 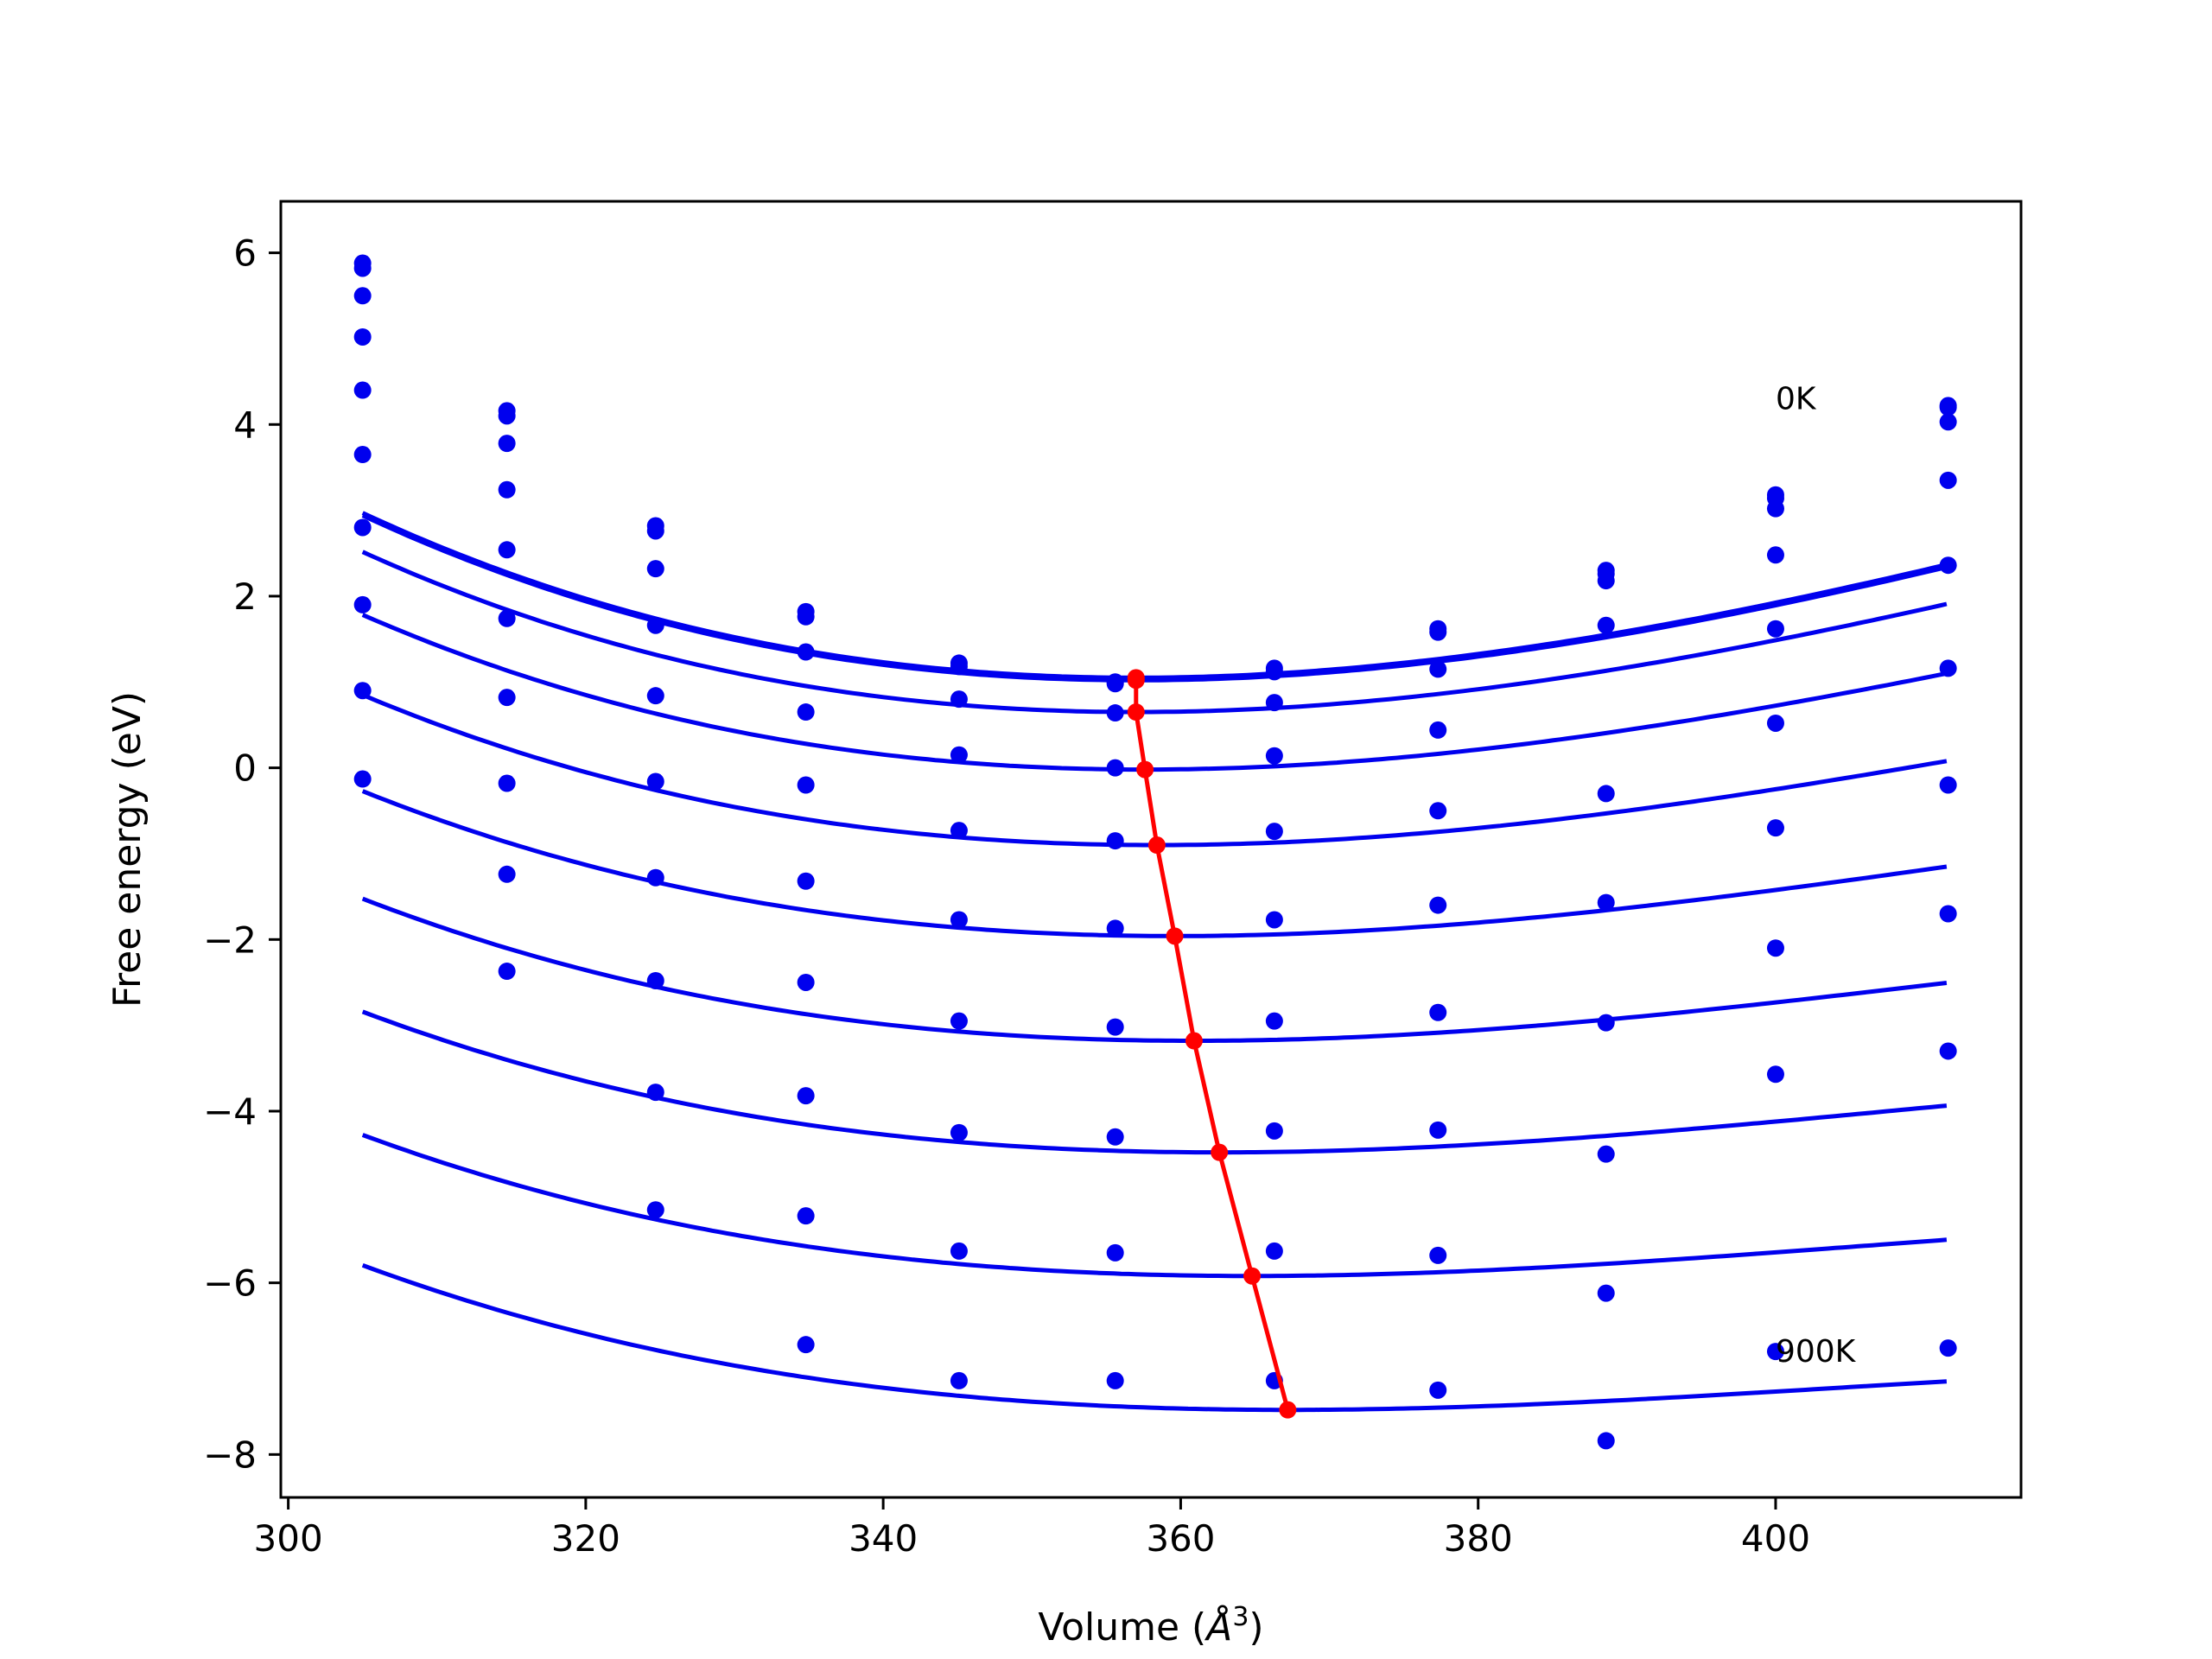 I want to click on x-tick-label: 400, so click(x=1775, y=1538).